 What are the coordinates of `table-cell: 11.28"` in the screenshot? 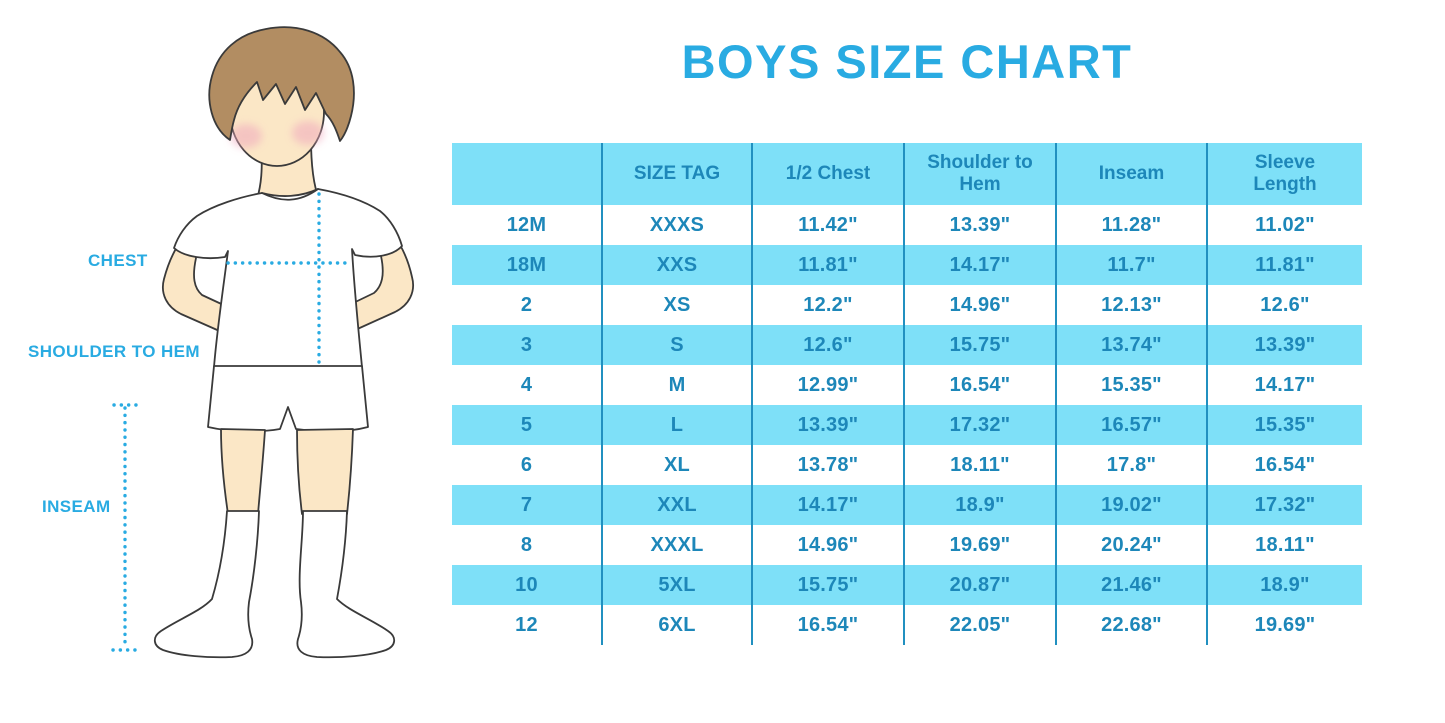 It's located at (1132, 225).